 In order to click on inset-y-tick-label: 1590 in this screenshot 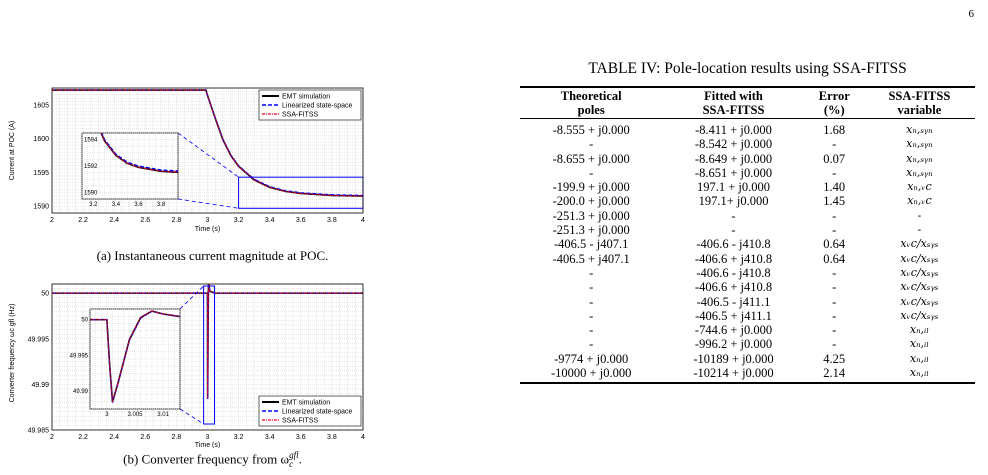, I will do `click(91, 193)`.